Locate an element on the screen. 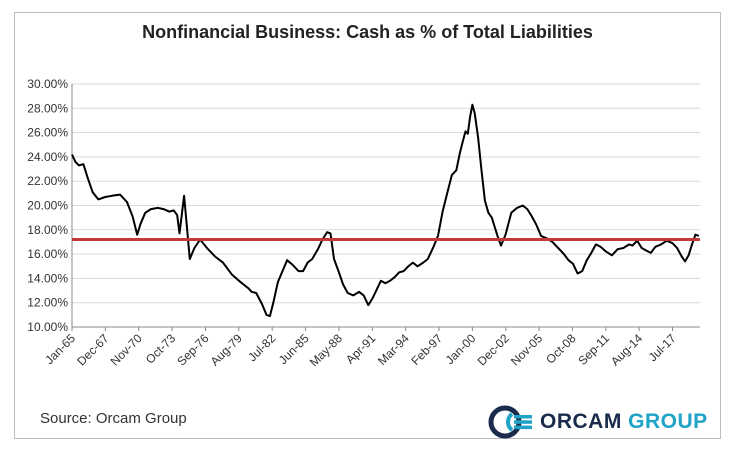 Image resolution: width=735 pixels, height=451 pixels. logo-word-group: GROUP is located at coordinates (668, 421).